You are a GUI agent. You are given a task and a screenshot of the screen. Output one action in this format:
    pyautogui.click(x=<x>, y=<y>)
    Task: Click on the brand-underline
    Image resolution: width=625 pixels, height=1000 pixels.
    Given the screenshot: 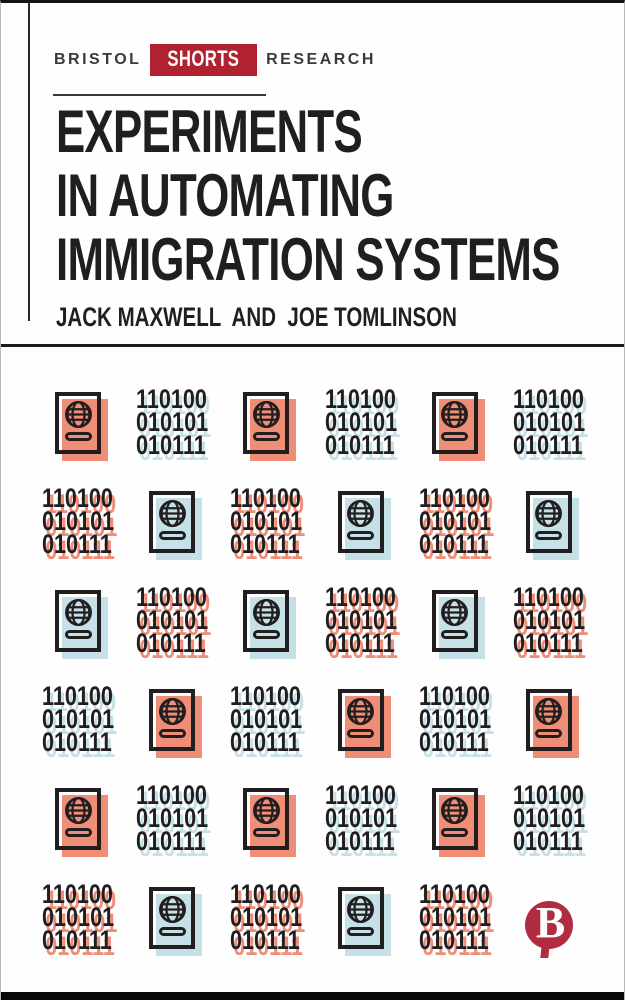 What is the action you would take?
    pyautogui.click(x=159, y=95)
    